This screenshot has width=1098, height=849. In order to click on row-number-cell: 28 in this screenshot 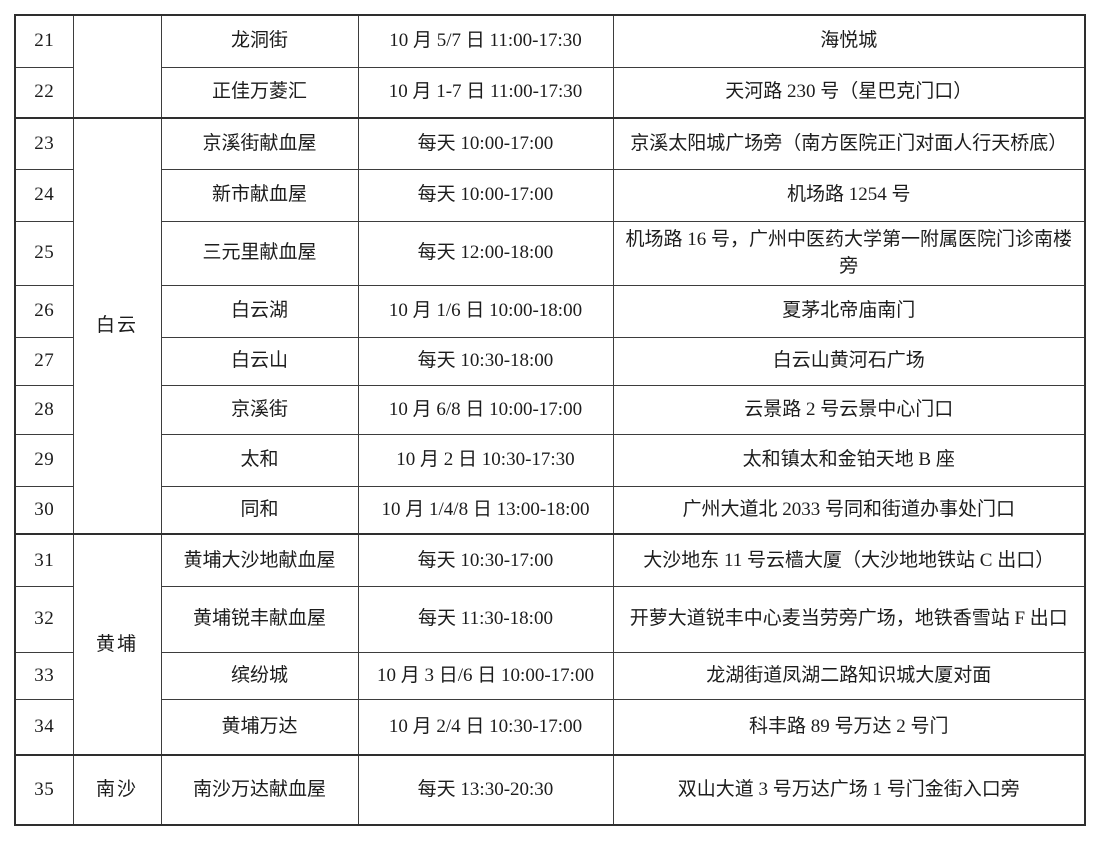, I will do `click(44, 409)`.